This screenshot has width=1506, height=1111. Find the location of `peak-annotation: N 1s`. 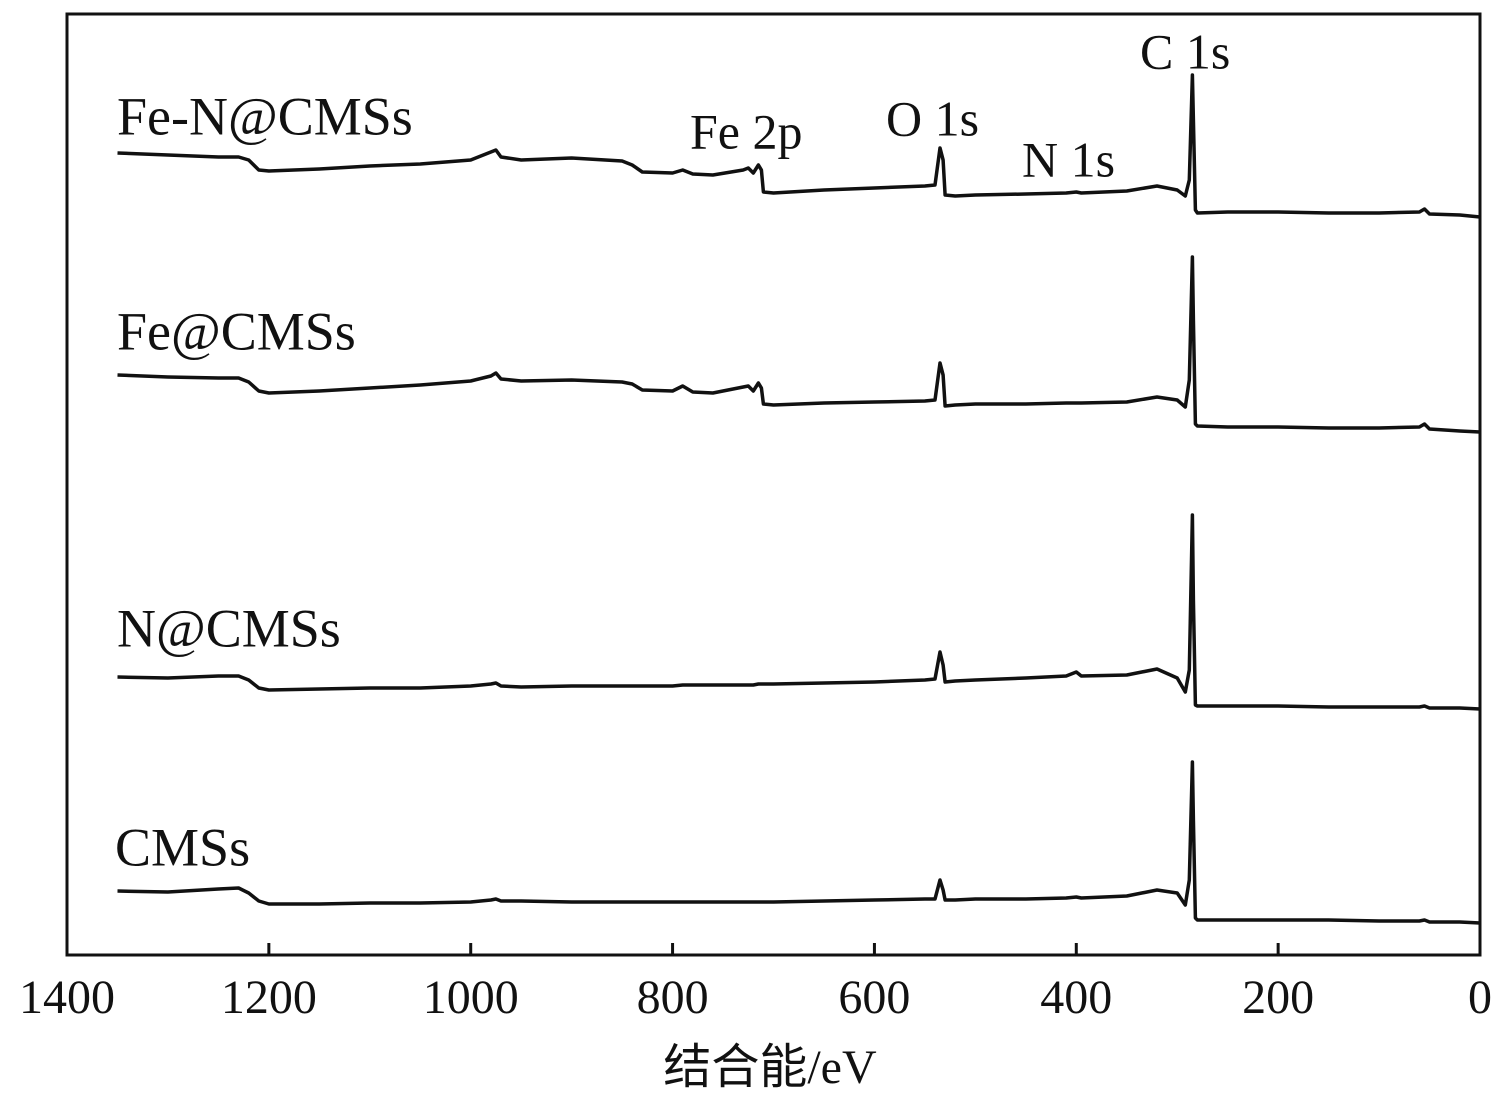

peak-annotation: N 1s is located at coordinates (1068, 159).